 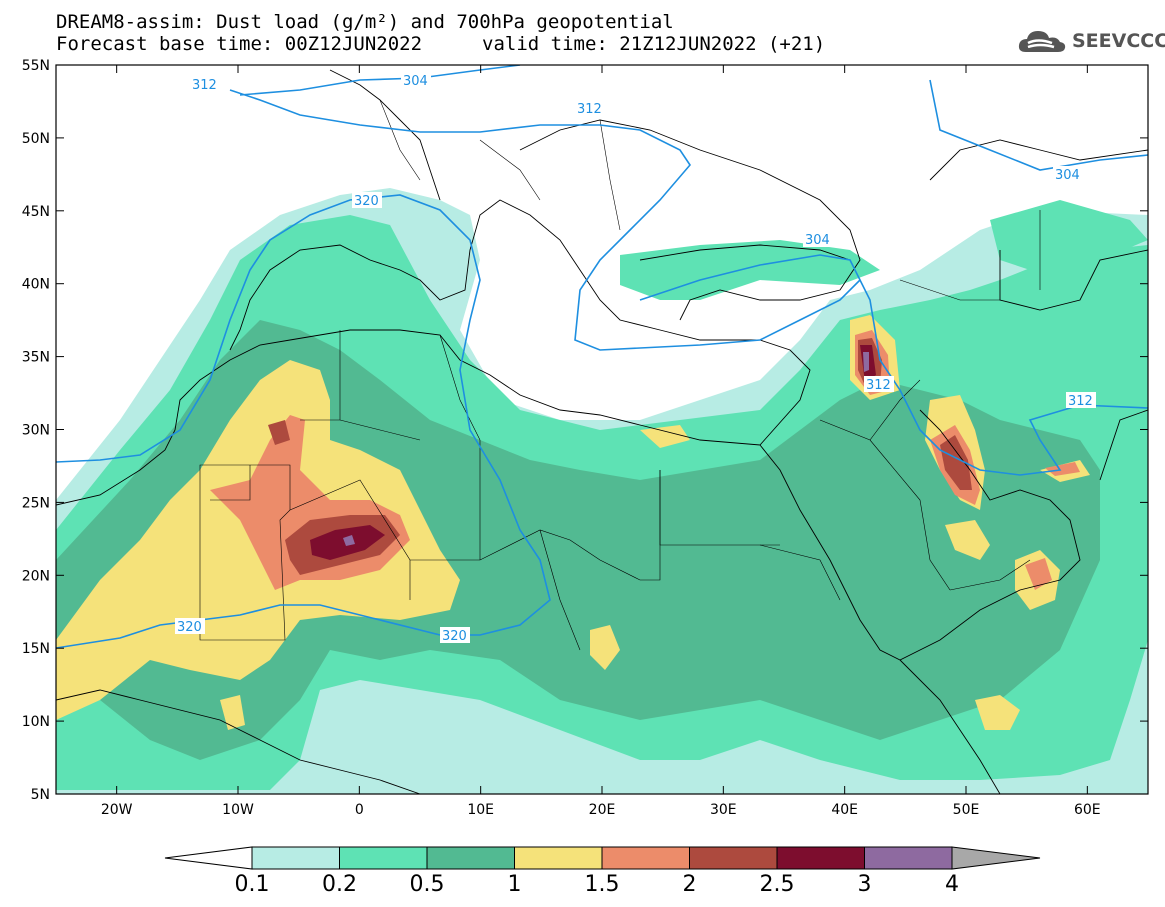 I want to click on colorbar-level-label: 0.5, so click(x=427, y=884).